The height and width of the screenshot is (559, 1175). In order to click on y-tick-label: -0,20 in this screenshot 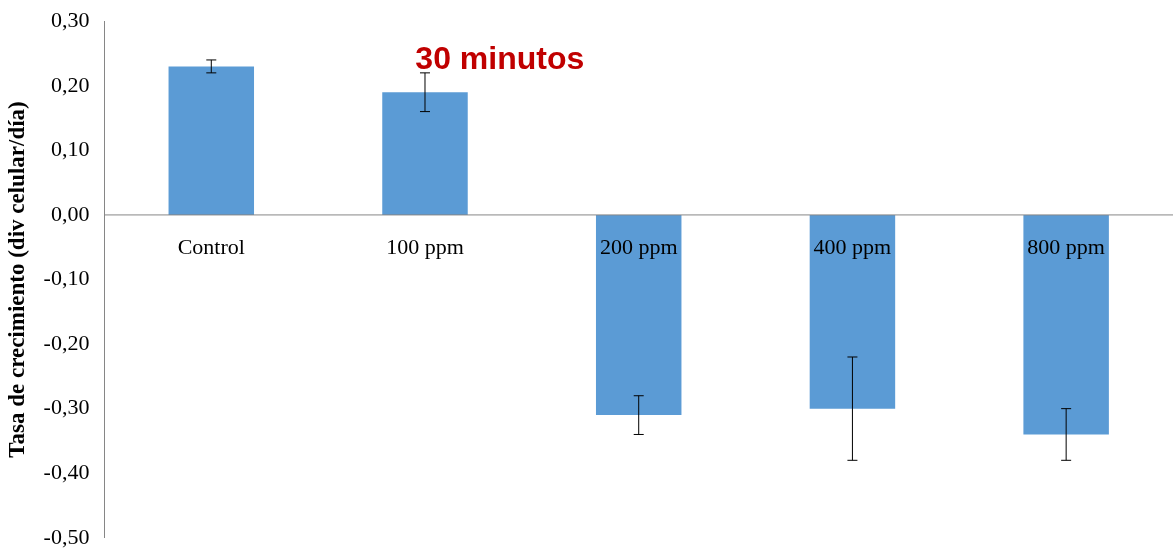, I will do `click(66, 342)`.